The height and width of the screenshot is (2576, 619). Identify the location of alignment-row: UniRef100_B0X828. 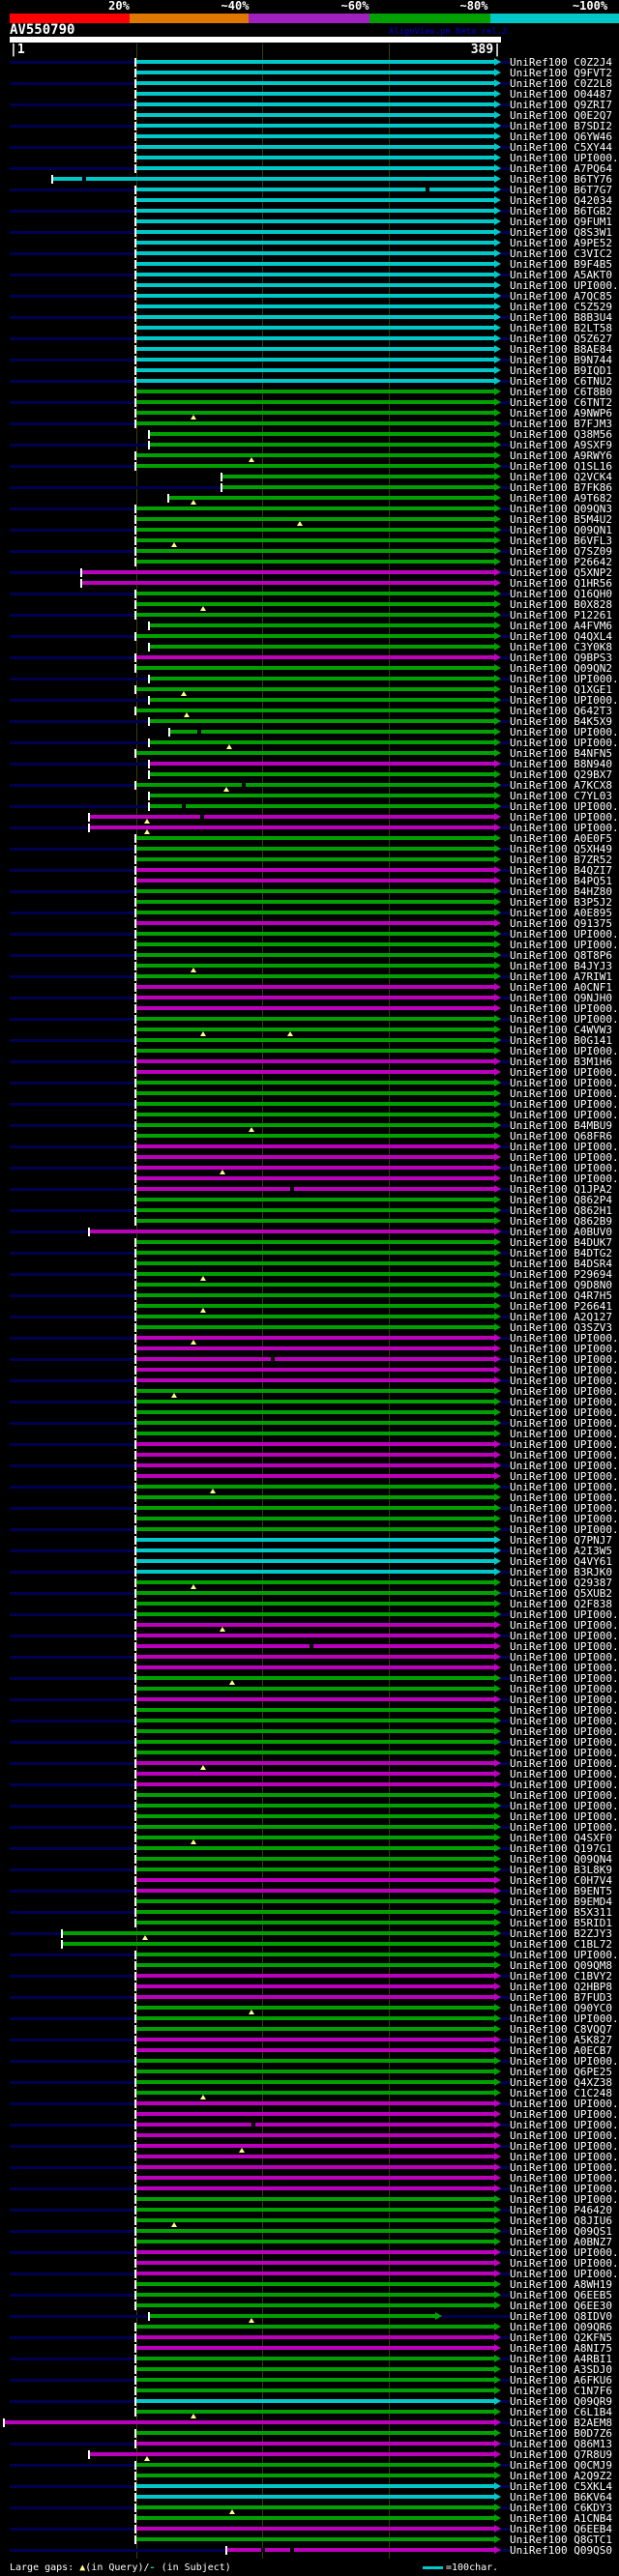
(309, 605).